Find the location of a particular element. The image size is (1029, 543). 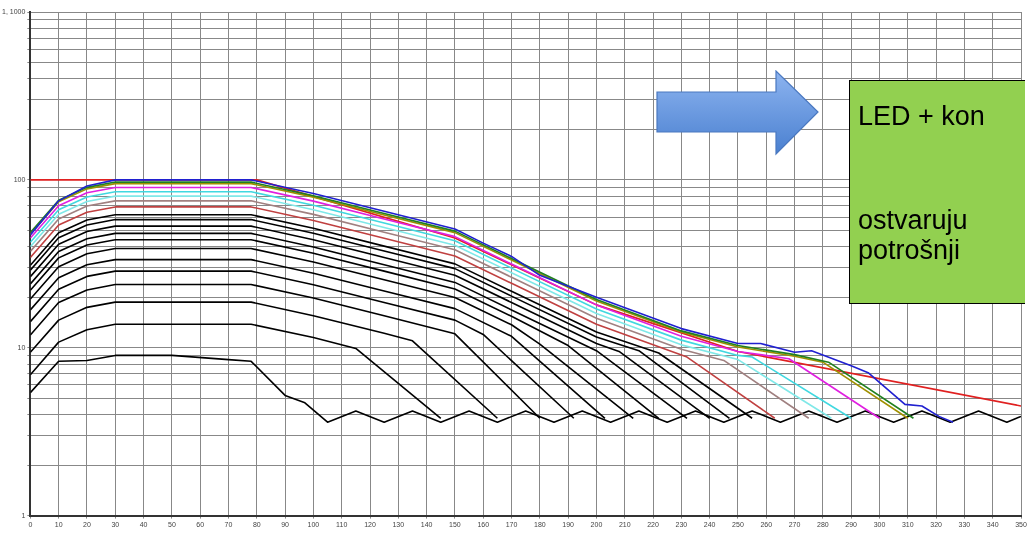

annotation: potrošnji is located at coordinates (909, 250).